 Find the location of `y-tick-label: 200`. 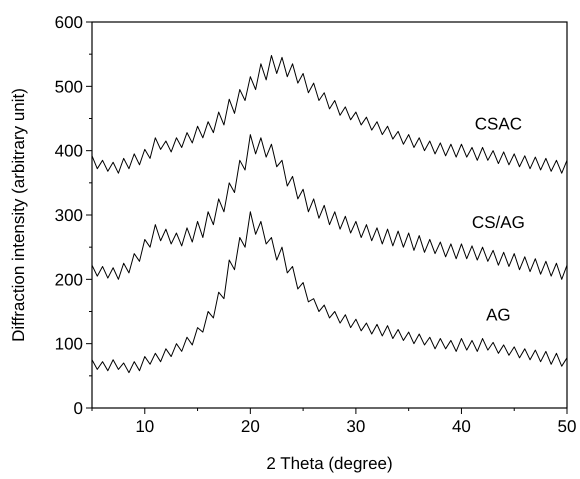

y-tick-label: 200 is located at coordinates (68, 280).